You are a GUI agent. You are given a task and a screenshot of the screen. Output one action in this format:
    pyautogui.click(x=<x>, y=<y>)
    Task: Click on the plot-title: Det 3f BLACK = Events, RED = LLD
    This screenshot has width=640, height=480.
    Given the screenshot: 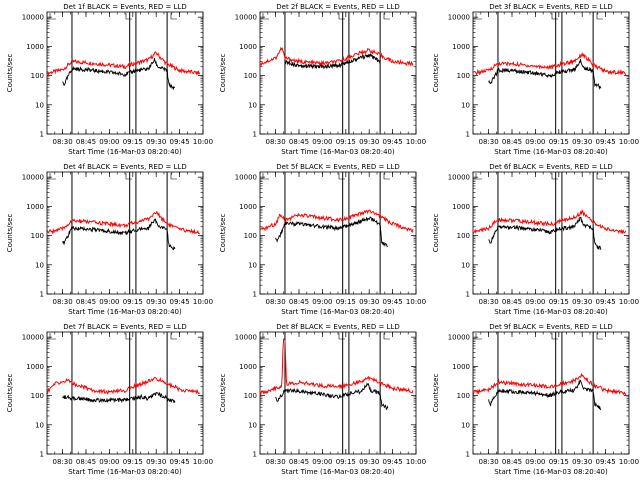 What is the action you would take?
    pyautogui.click(x=550, y=7)
    